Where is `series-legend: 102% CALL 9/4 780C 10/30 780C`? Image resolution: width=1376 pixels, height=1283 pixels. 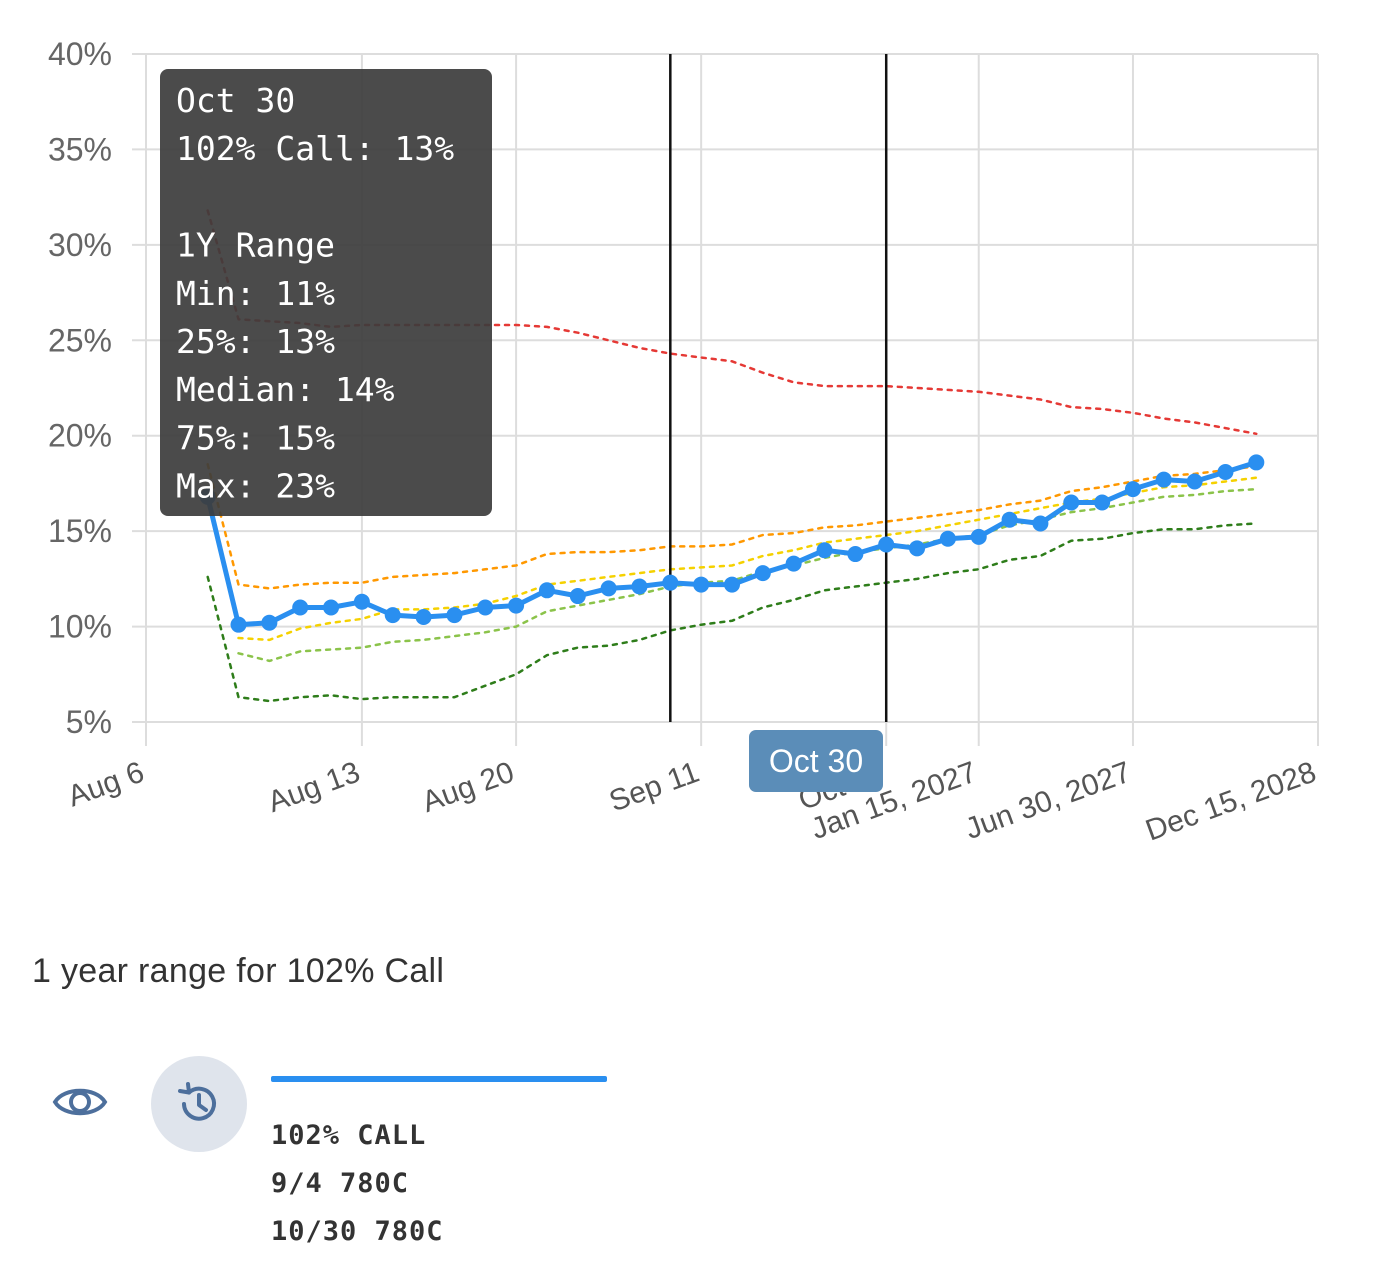 series-legend: 102% CALL 9/4 780C 10/30 780C is located at coordinates (439, 1166).